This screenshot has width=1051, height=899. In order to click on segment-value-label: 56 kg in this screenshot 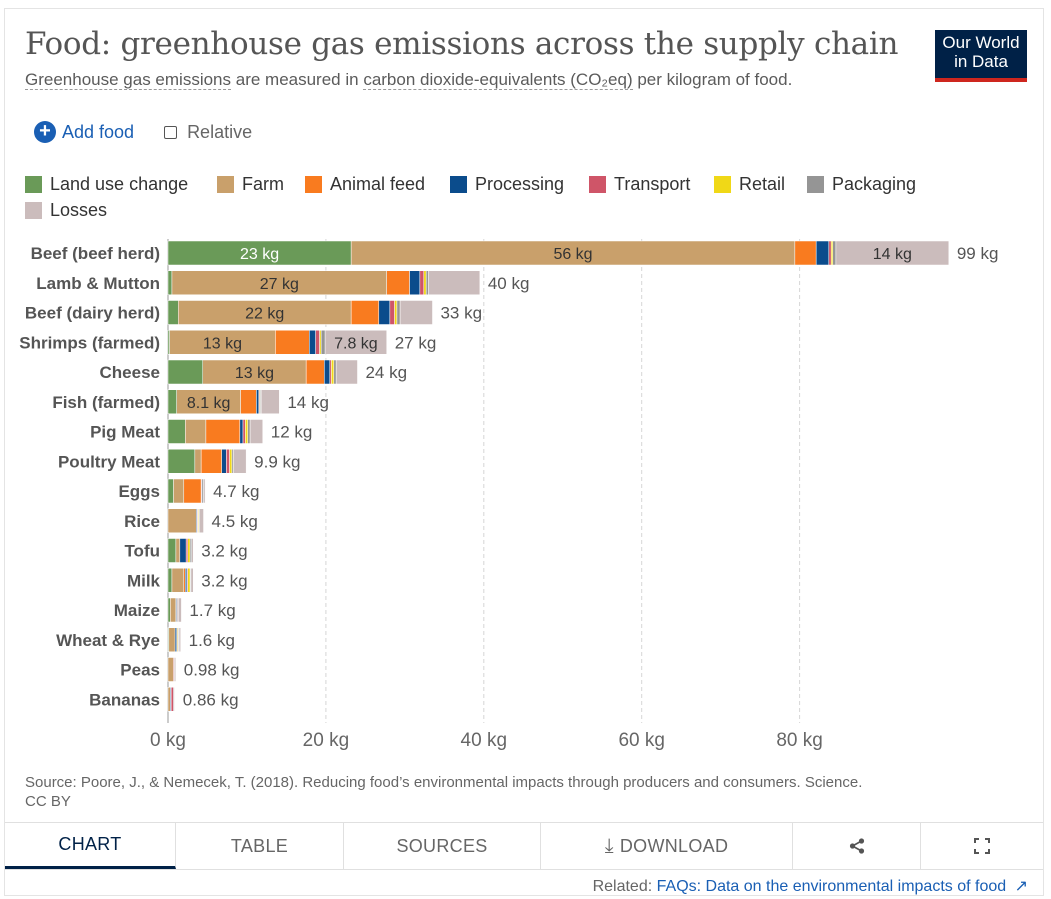, I will do `click(572, 254)`.